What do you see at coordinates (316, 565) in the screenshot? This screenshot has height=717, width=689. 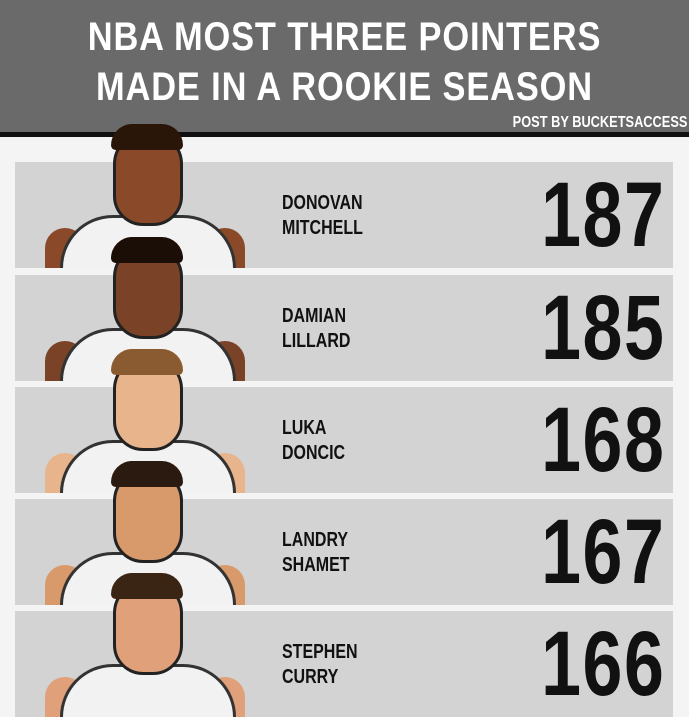 I see `player-last-name: SHAMET` at bounding box center [316, 565].